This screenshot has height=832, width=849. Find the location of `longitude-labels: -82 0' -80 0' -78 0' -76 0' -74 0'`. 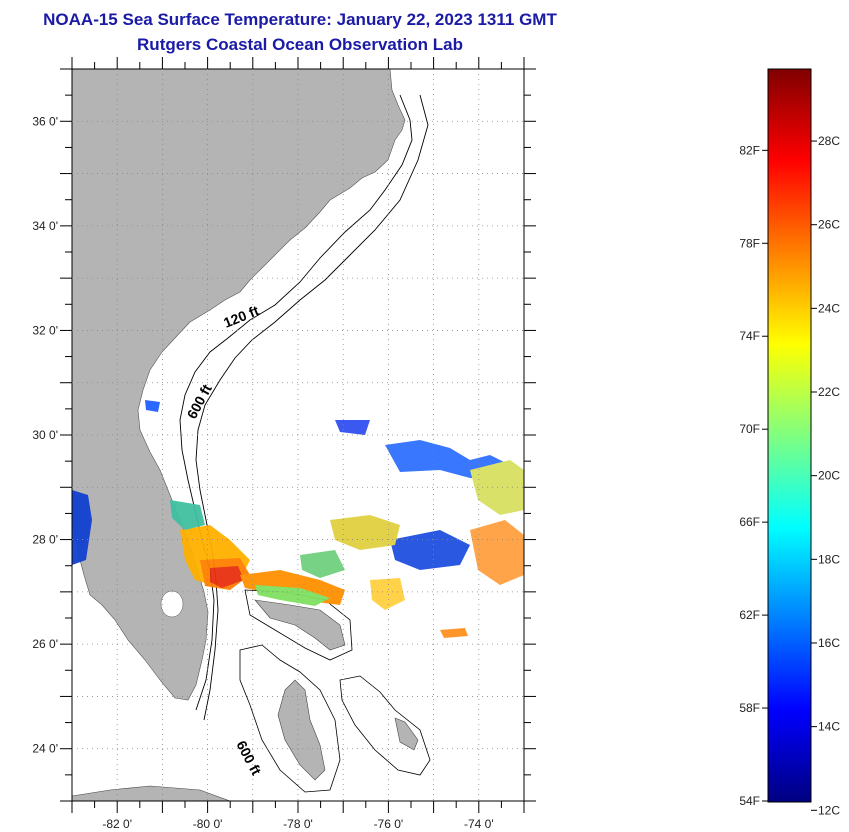

longitude-labels: -82 0' -80 0' -78 0' -76 0' -74 0' is located at coordinates (297, 824).